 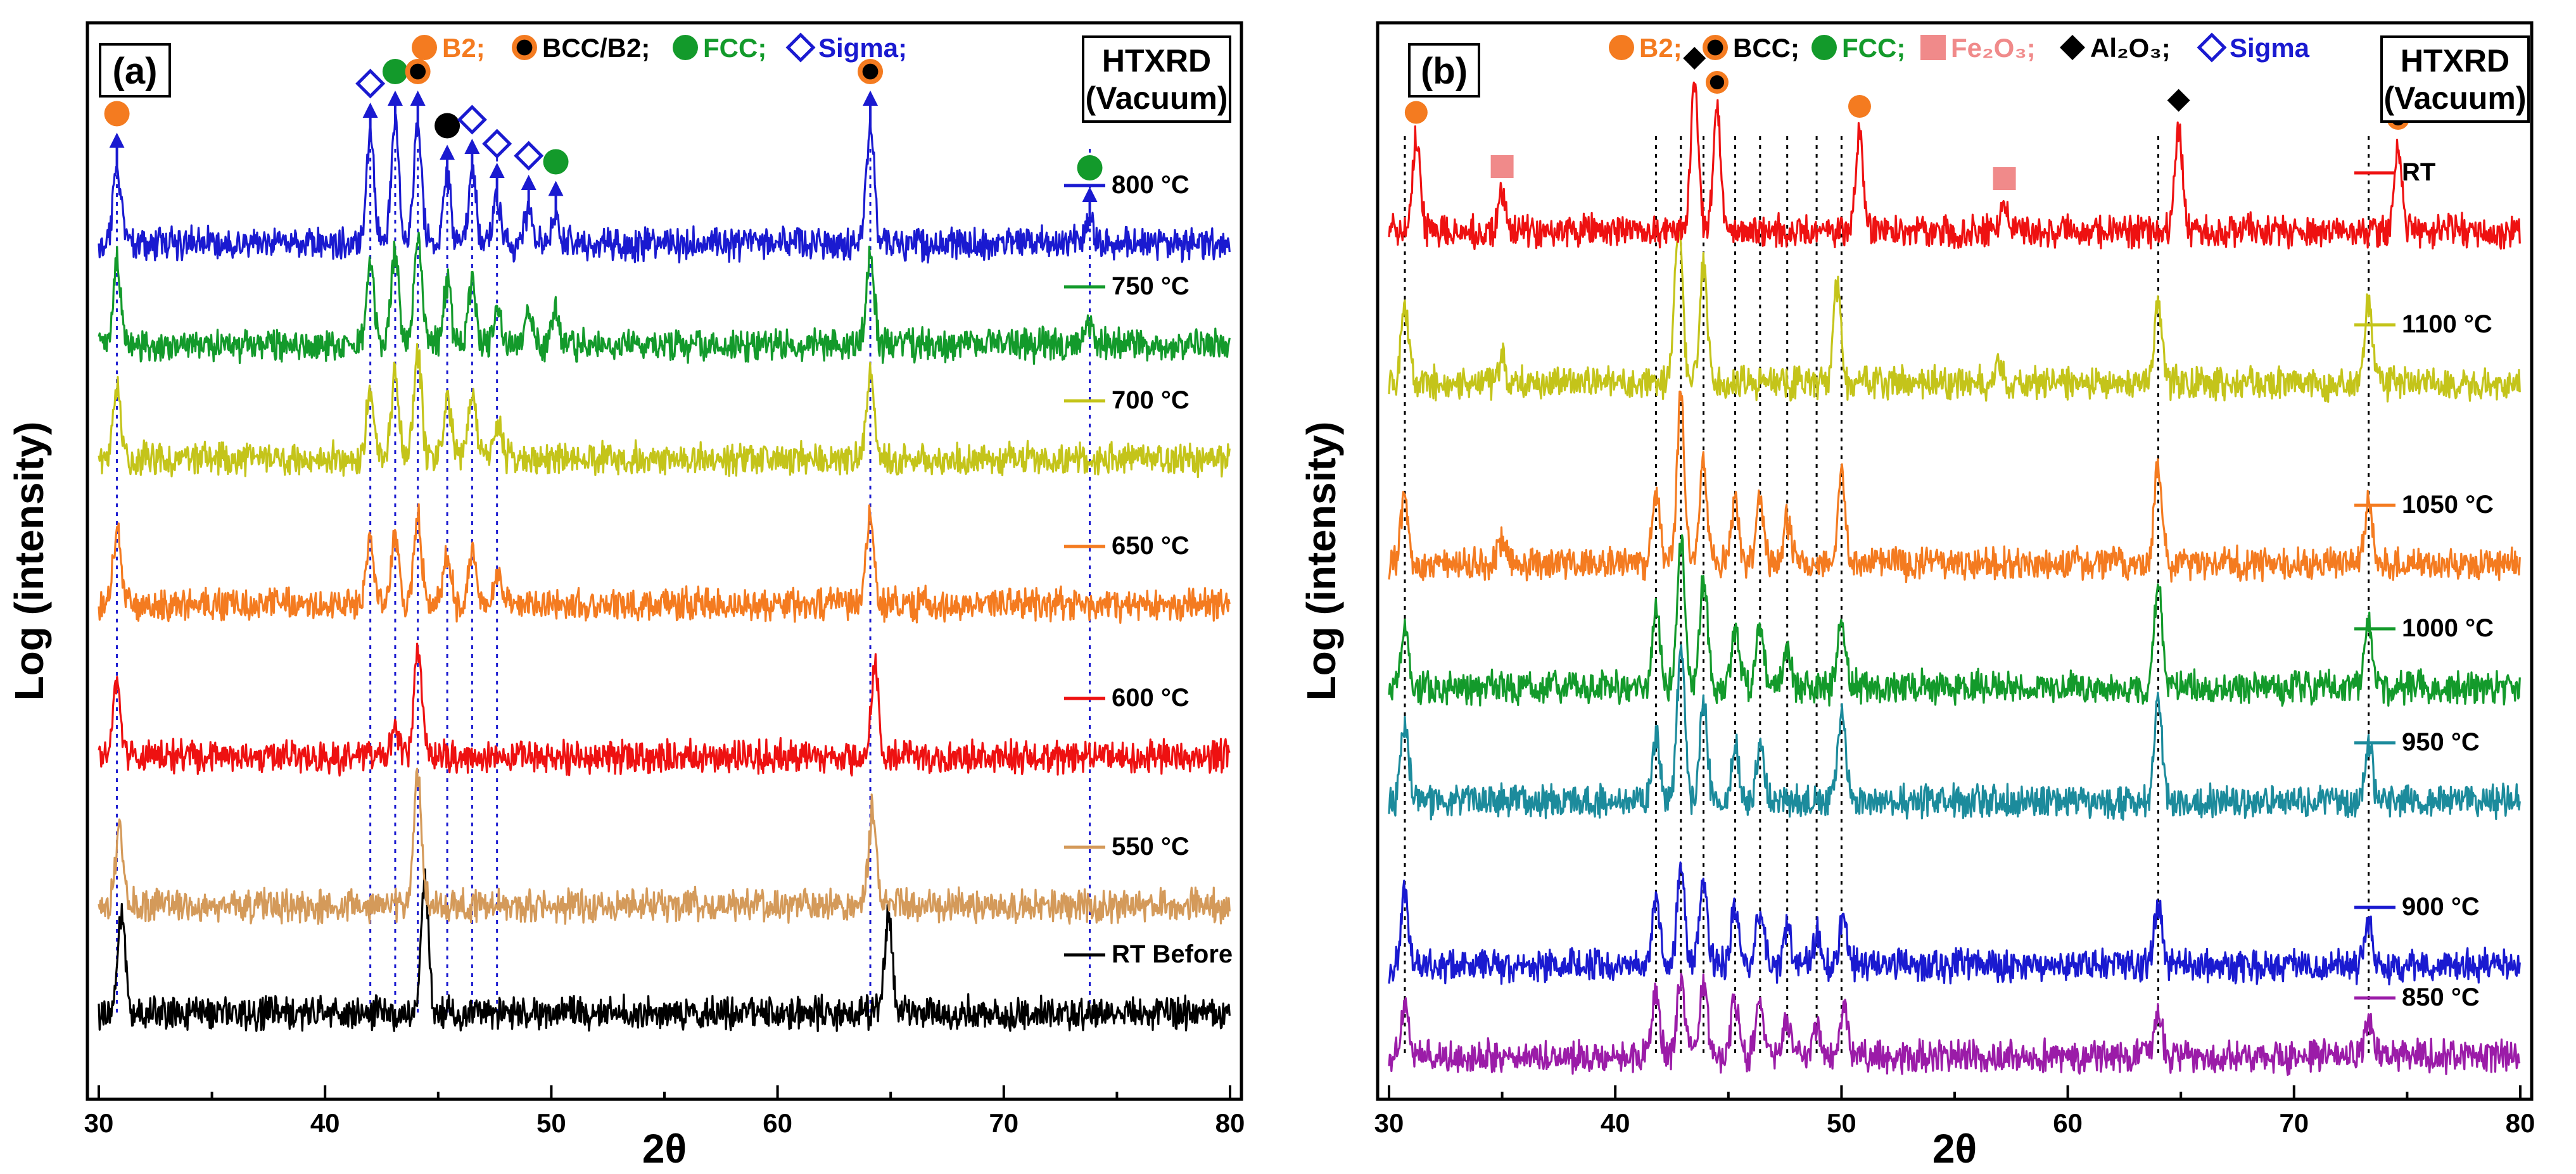 I want to click on series-line-1050-c, so click(x=1954, y=486).